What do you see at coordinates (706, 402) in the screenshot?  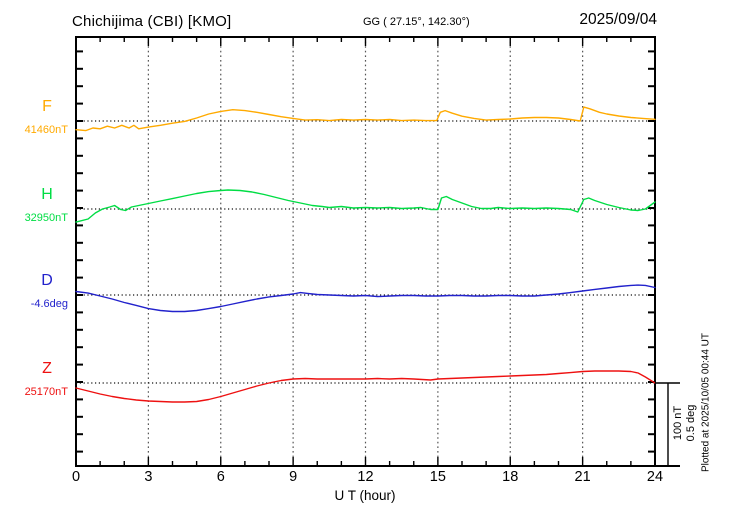 I see `plotted-at-note: Plotted at 2025/10/05 00:44 UT` at bounding box center [706, 402].